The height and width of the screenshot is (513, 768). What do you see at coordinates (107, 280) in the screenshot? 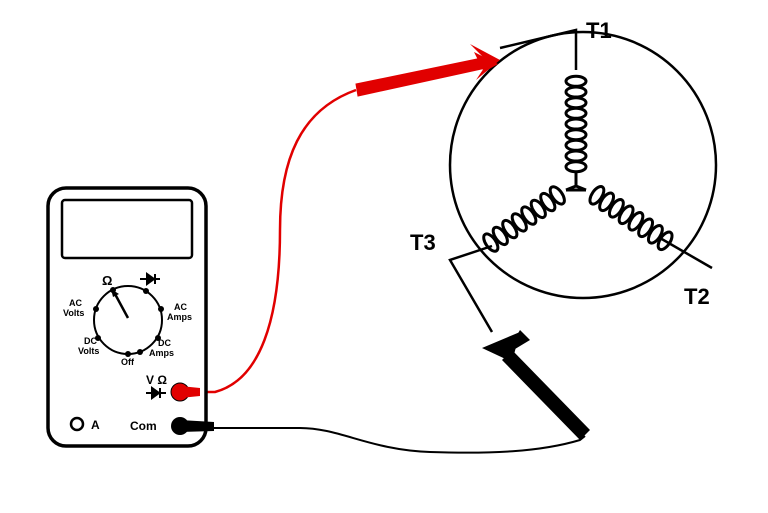
I see `dial-label-ohm: Ω` at bounding box center [107, 280].